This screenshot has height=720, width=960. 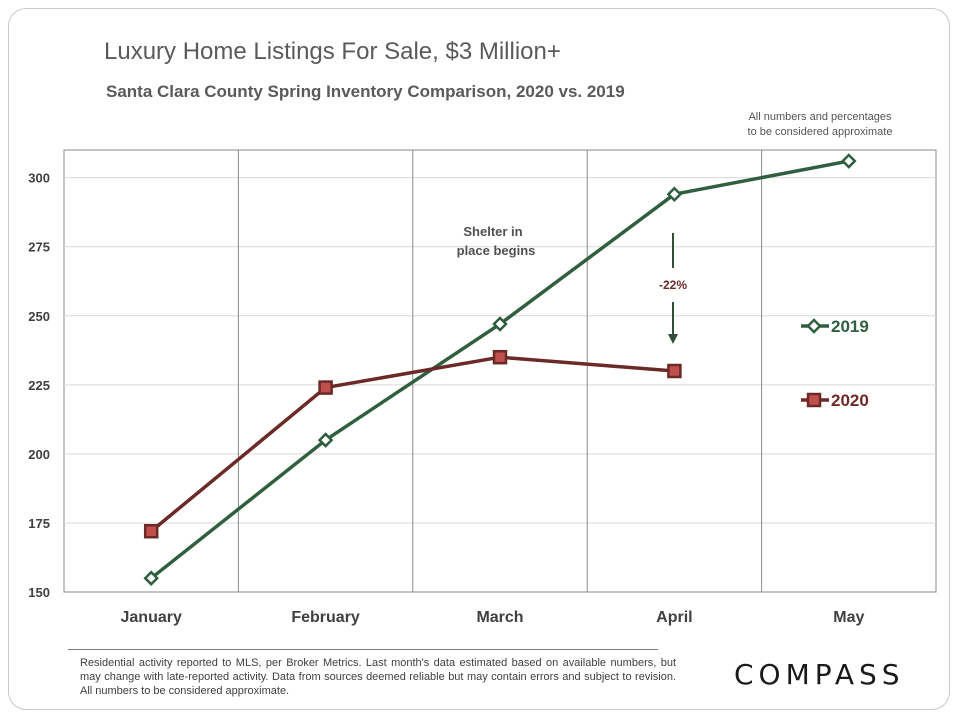 I want to click on shelter-annotation-line-2: place begins, so click(x=496, y=250).